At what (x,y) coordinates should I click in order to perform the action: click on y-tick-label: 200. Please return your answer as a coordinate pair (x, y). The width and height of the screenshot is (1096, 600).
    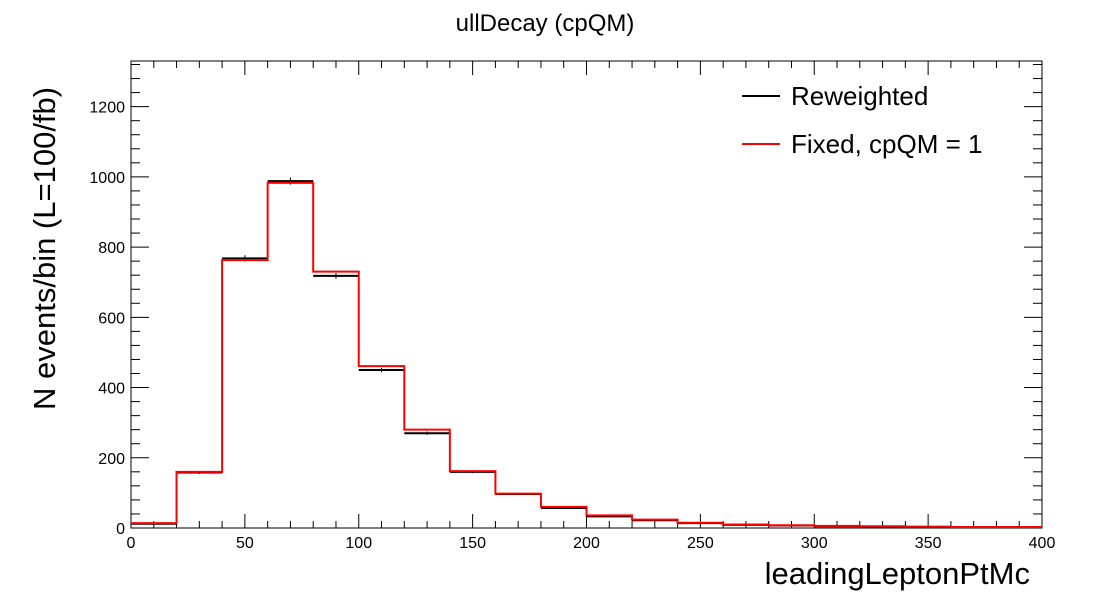
    Looking at the image, I should click on (111, 459).